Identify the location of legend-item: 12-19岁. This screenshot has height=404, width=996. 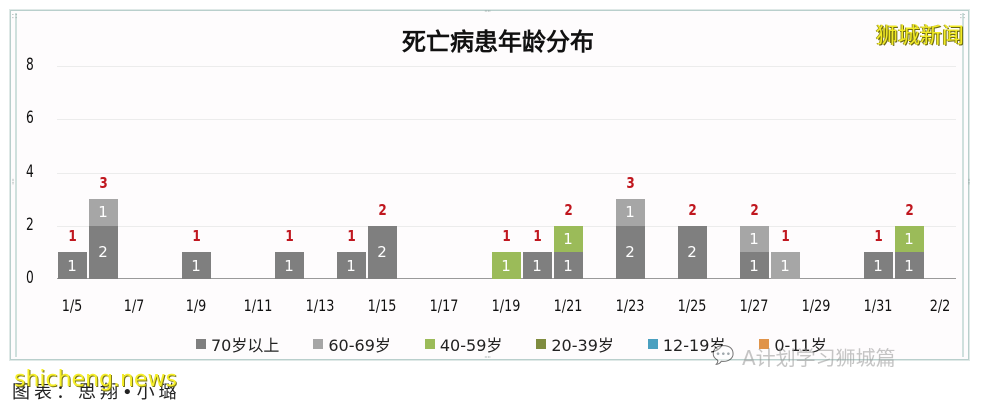
(686, 344).